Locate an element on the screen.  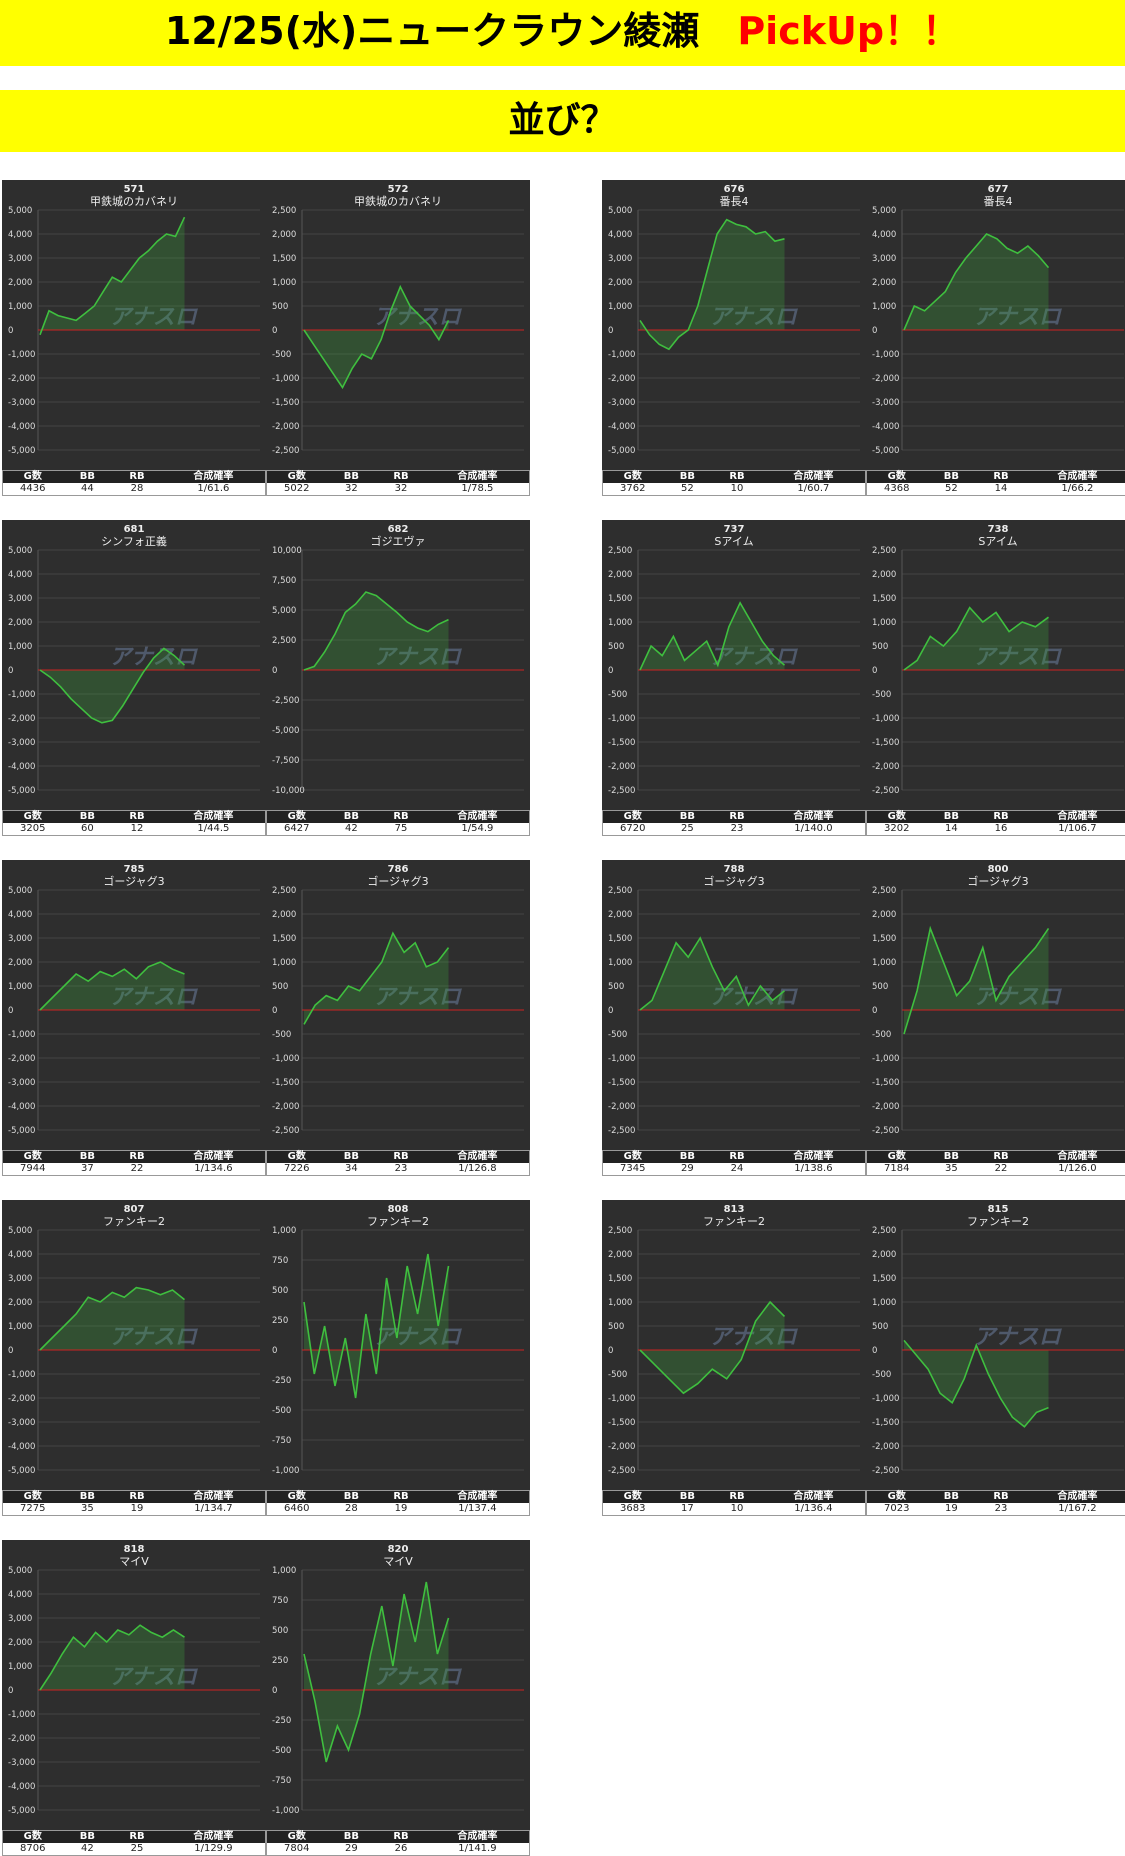
y-tick-label: 2,500 is located at coordinates (884, 551).